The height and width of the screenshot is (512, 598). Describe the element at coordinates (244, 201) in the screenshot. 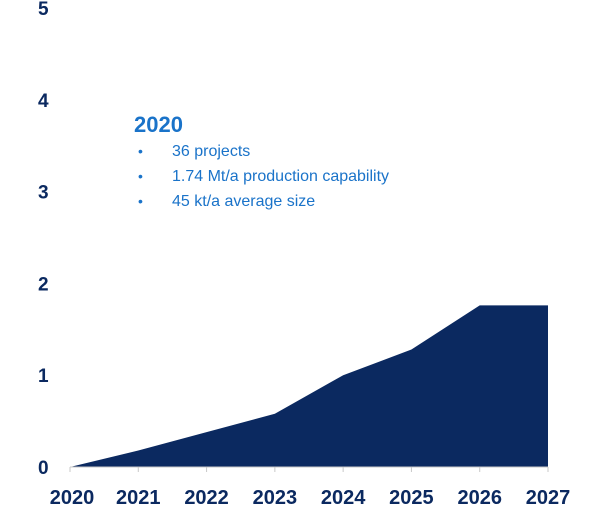

I see `annotation-item-text: 45 kt/a average size` at that location.